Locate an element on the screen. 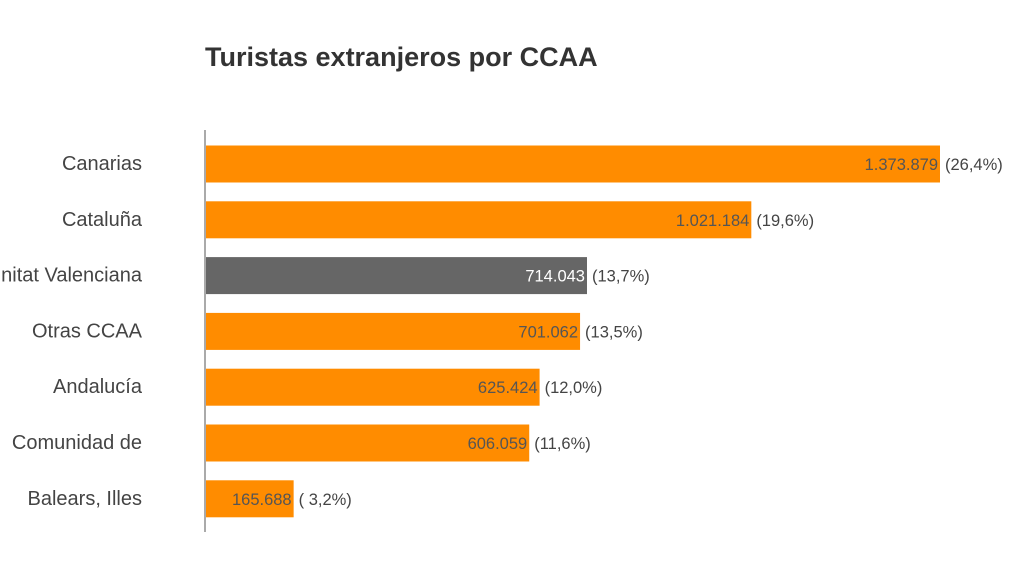  category-label: Comunidad de is located at coordinates (77, 443).